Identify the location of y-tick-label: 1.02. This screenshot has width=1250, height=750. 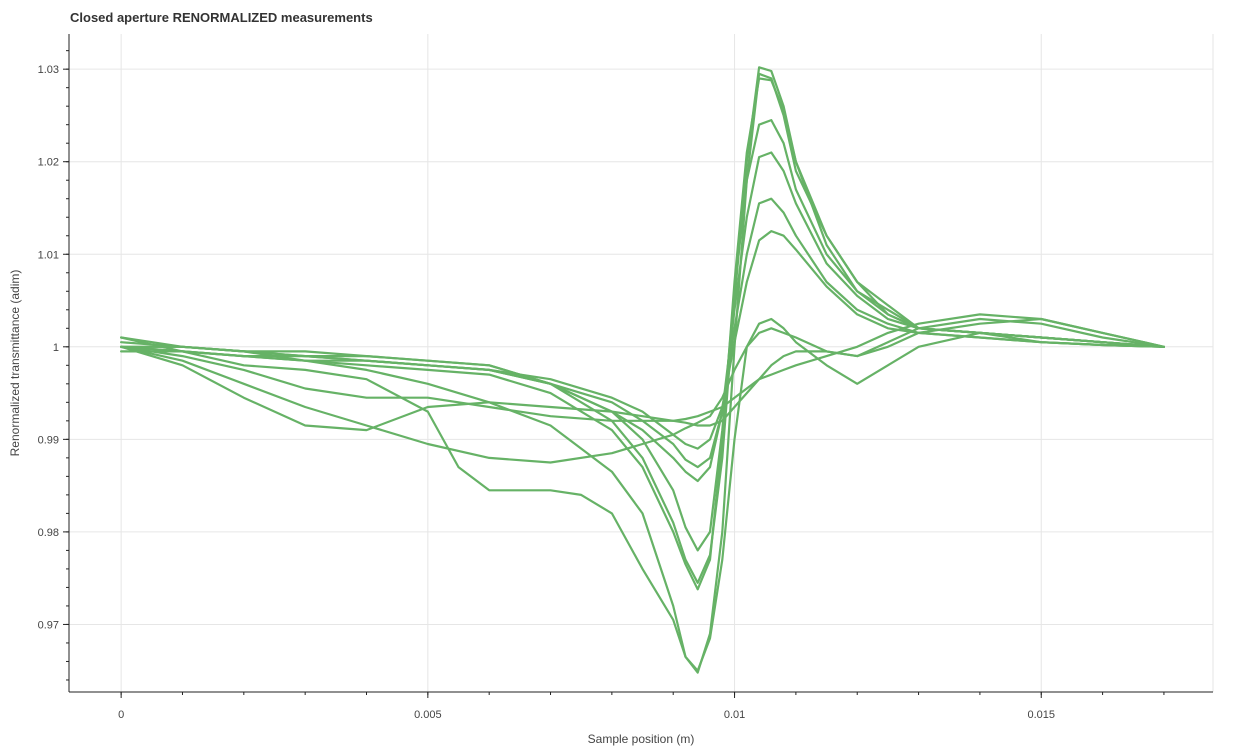
(48, 163).